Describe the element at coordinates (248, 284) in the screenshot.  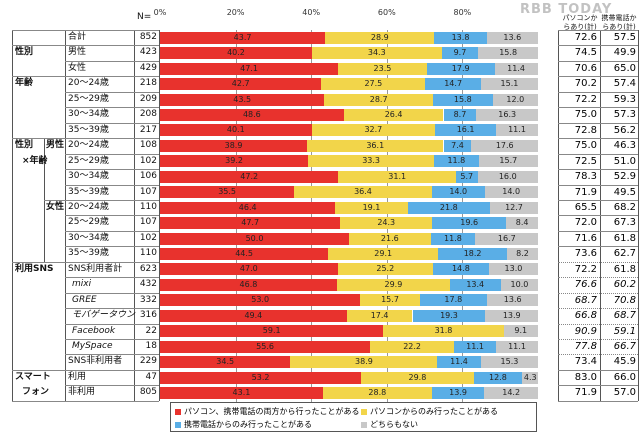
I see `bar-segment-1: 46.8` at that location.